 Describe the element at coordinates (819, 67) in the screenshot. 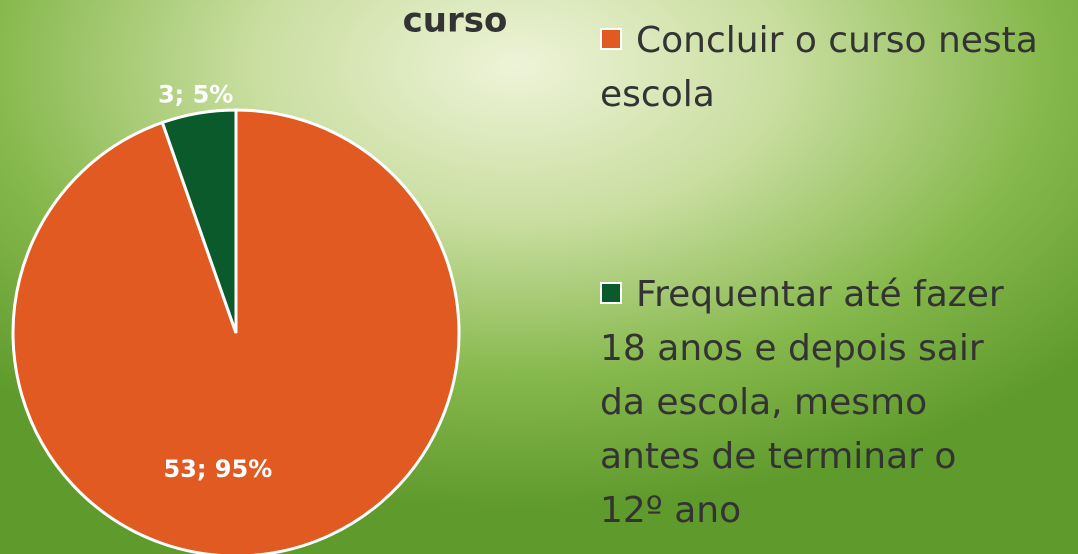

I see `legend-label: Concluir o curso nesta escola` at that location.